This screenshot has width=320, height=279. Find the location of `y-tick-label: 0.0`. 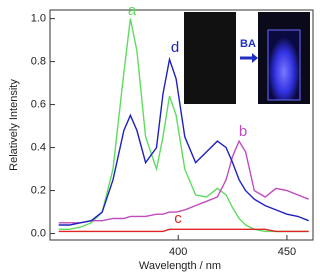

y-tick-label: 0.0 is located at coordinates (38, 233).